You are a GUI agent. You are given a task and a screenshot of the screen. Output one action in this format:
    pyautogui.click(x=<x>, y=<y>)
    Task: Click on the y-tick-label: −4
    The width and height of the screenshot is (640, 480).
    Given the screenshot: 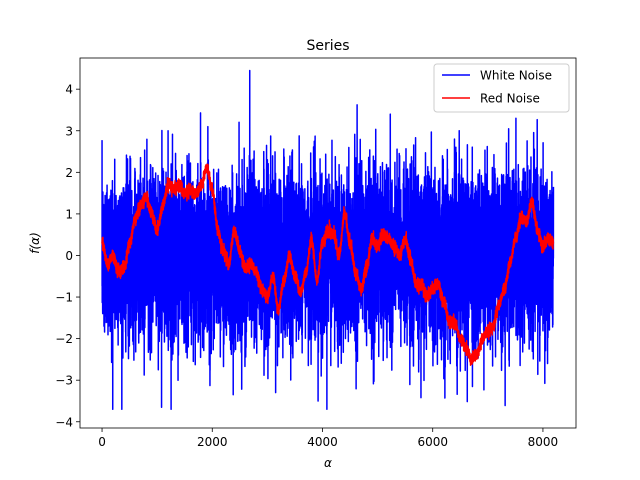 What is the action you would take?
    pyautogui.click(x=64, y=422)
    